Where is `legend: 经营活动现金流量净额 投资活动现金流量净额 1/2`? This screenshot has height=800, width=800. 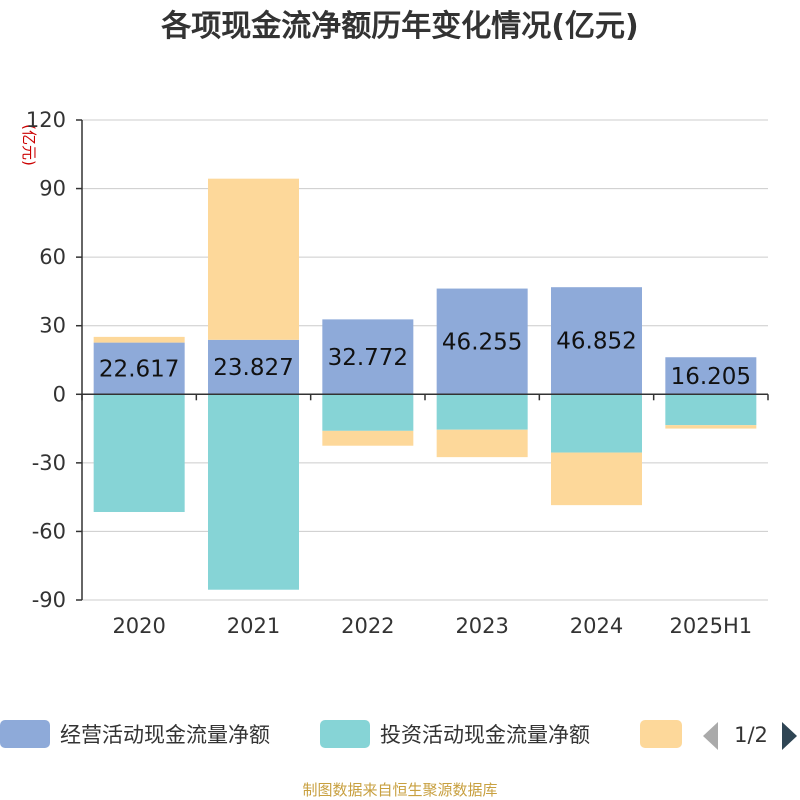 legend: 经营活动现金流量净额 投资活动现金流量净额 1/2 is located at coordinates (398, 735).